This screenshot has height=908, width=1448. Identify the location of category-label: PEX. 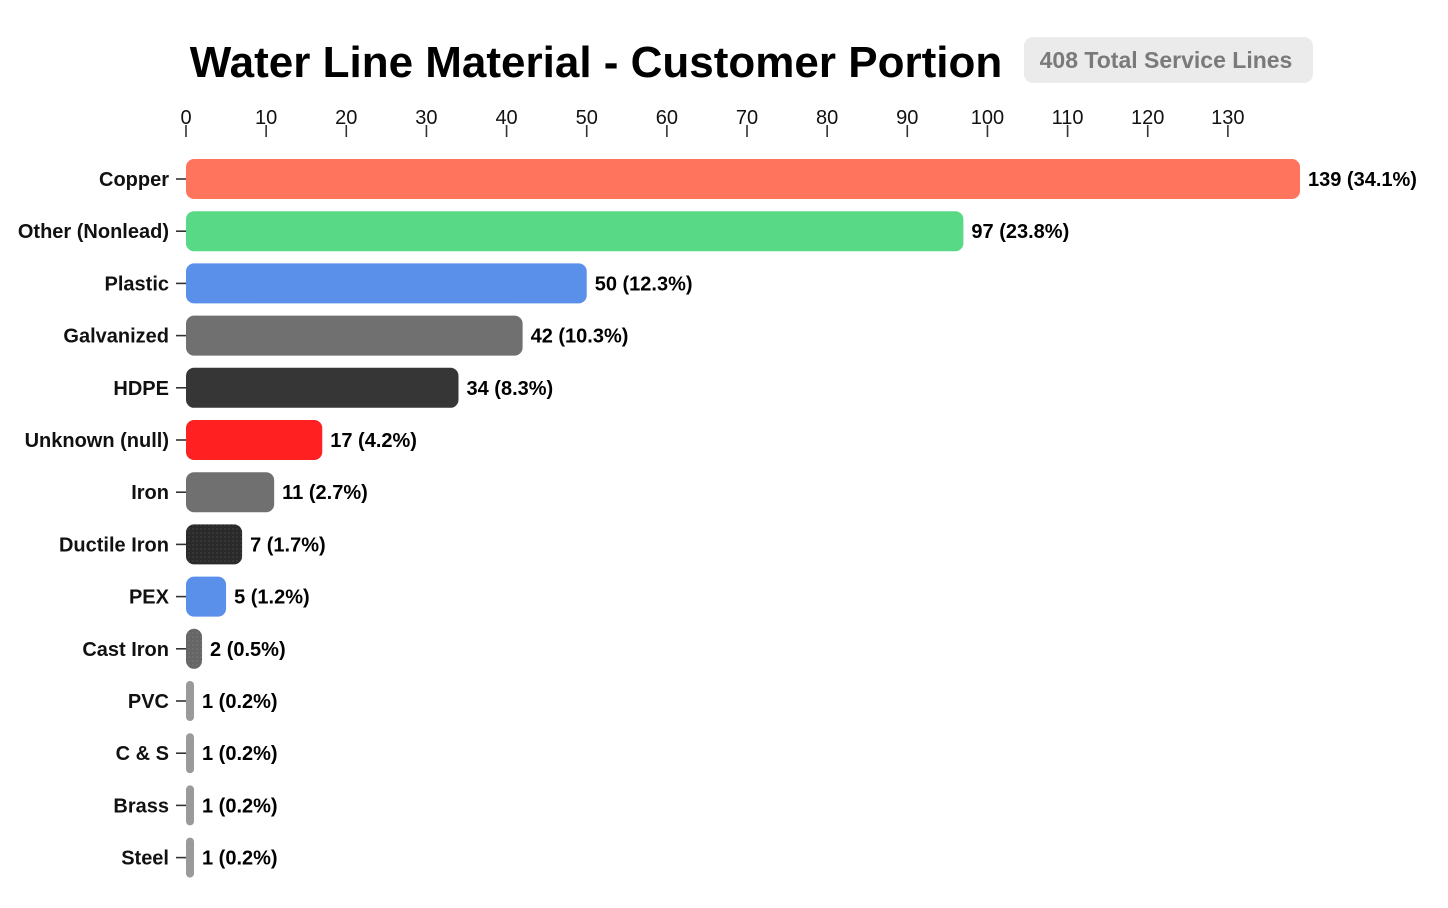
(149, 598).